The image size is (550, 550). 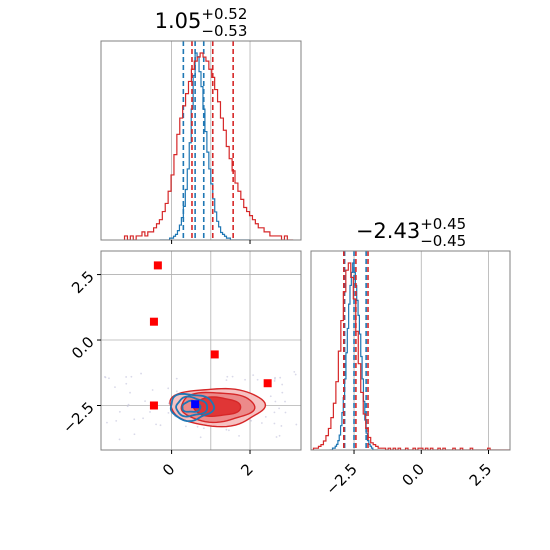 I want to click on blue-marker, so click(x=195, y=404).